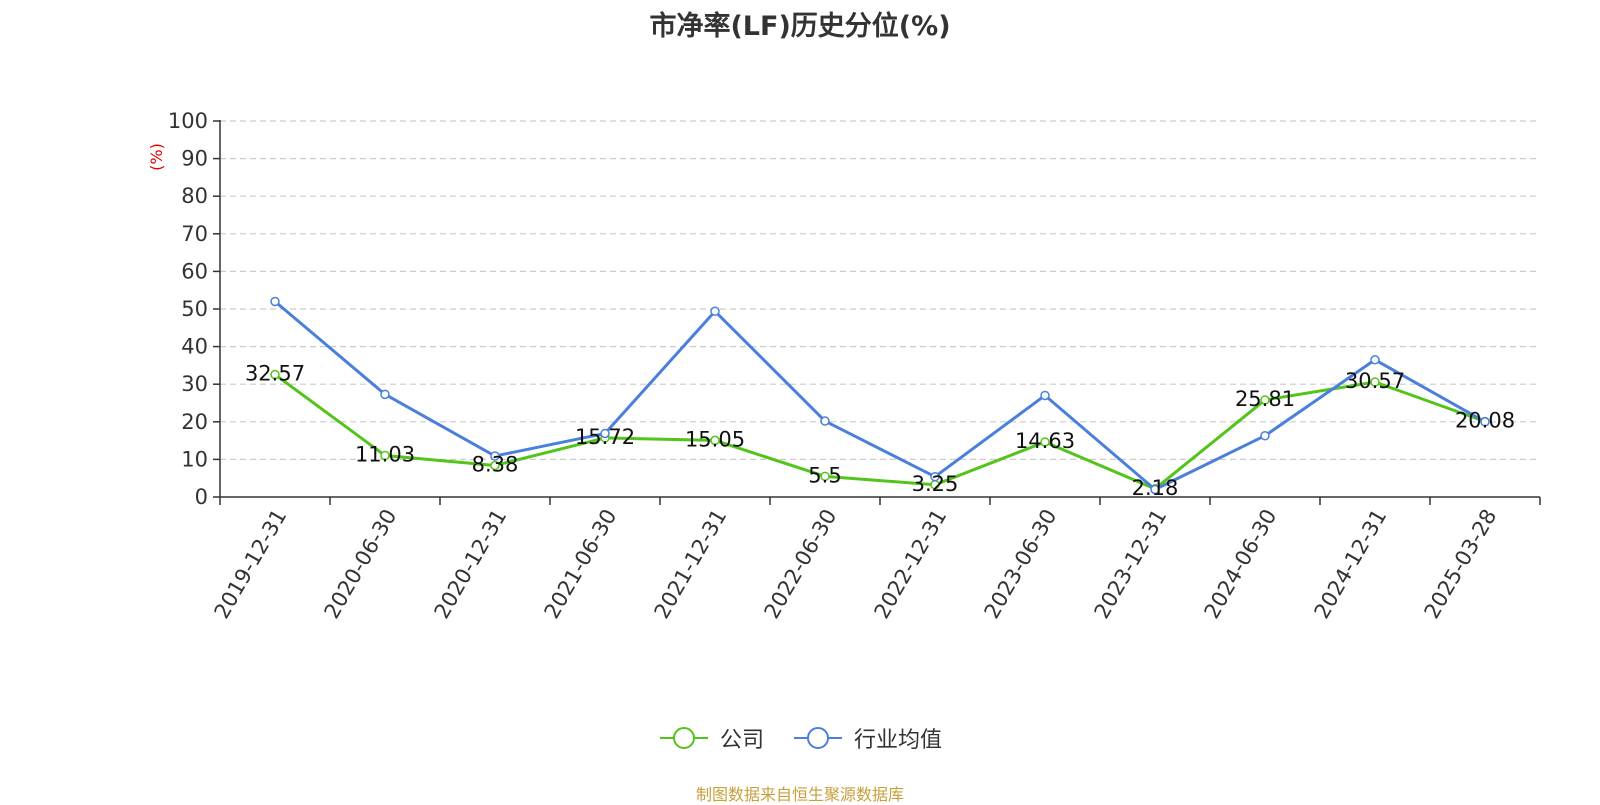  I want to click on y-tick-label: 50, so click(194, 309).